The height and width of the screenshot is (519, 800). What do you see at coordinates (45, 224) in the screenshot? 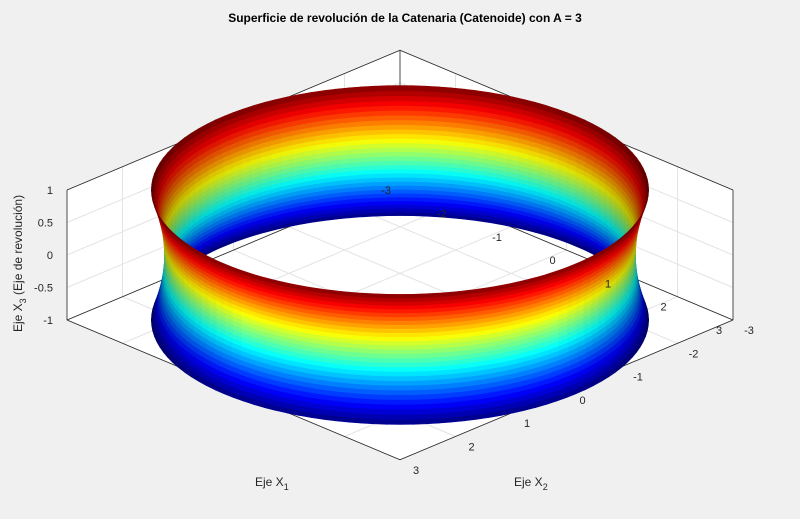
I see `z-tick-label: 0.5` at bounding box center [45, 224].